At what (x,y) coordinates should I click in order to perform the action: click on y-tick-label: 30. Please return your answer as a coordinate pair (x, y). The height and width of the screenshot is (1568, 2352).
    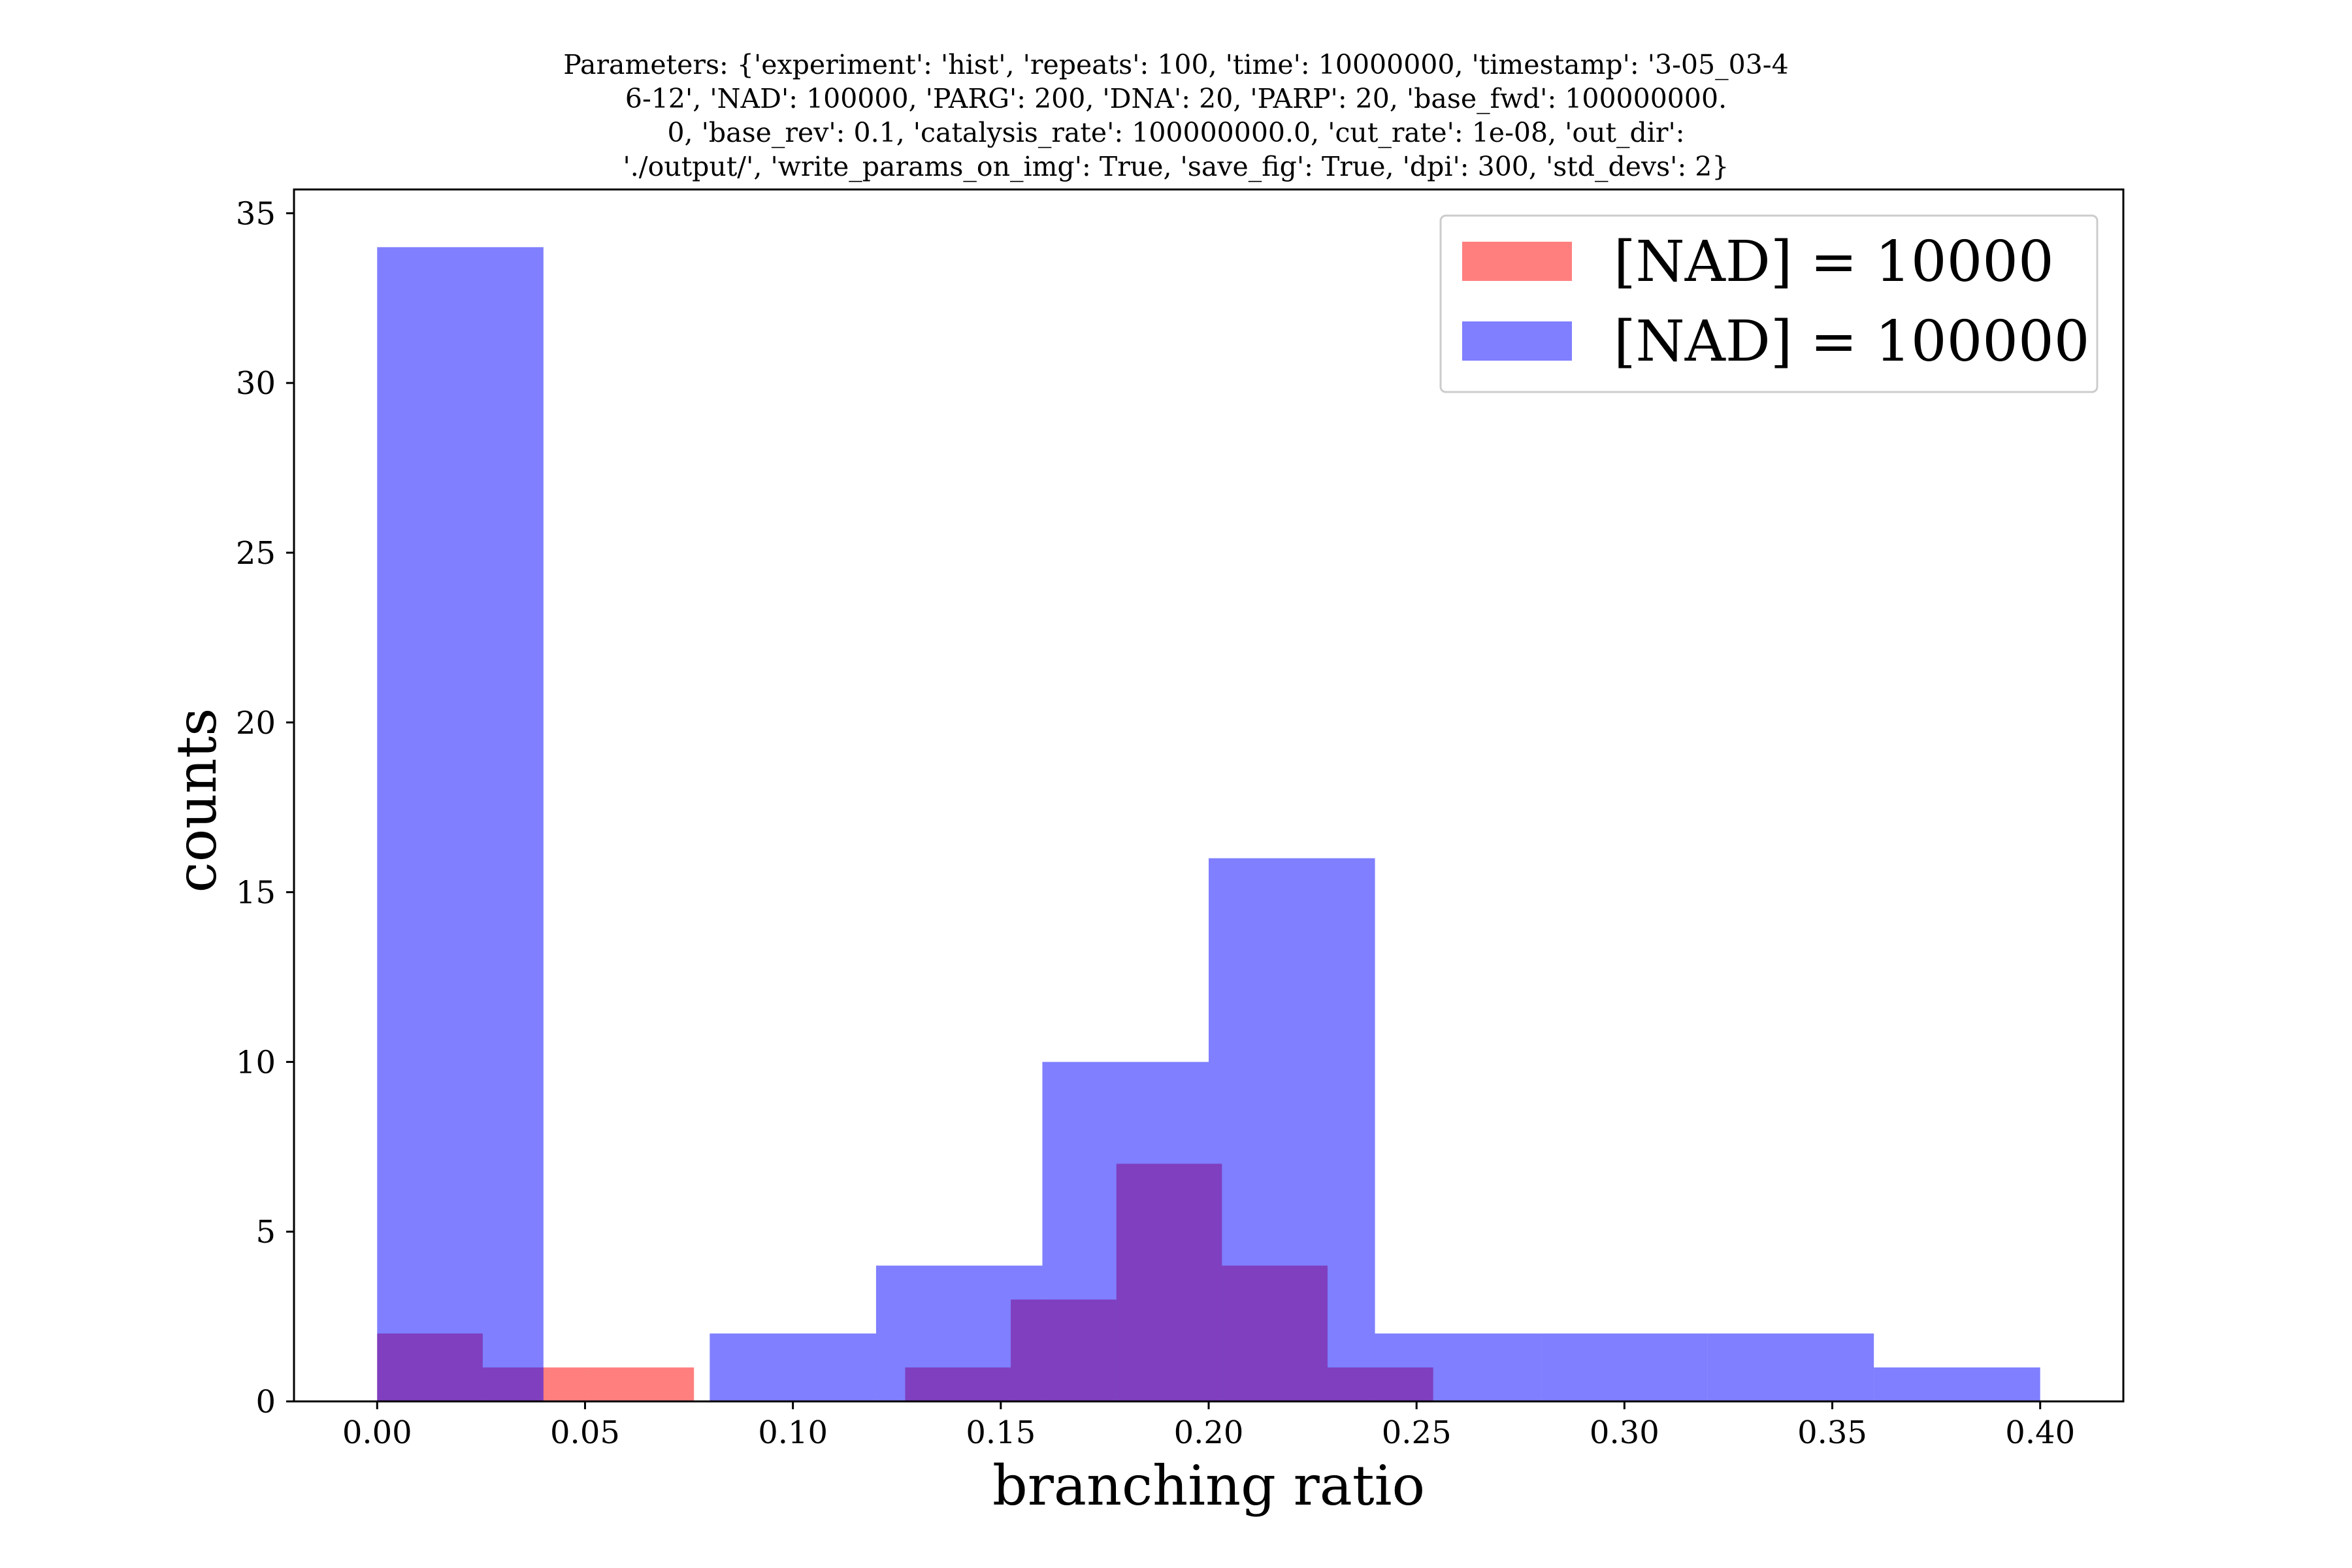
    Looking at the image, I should click on (256, 383).